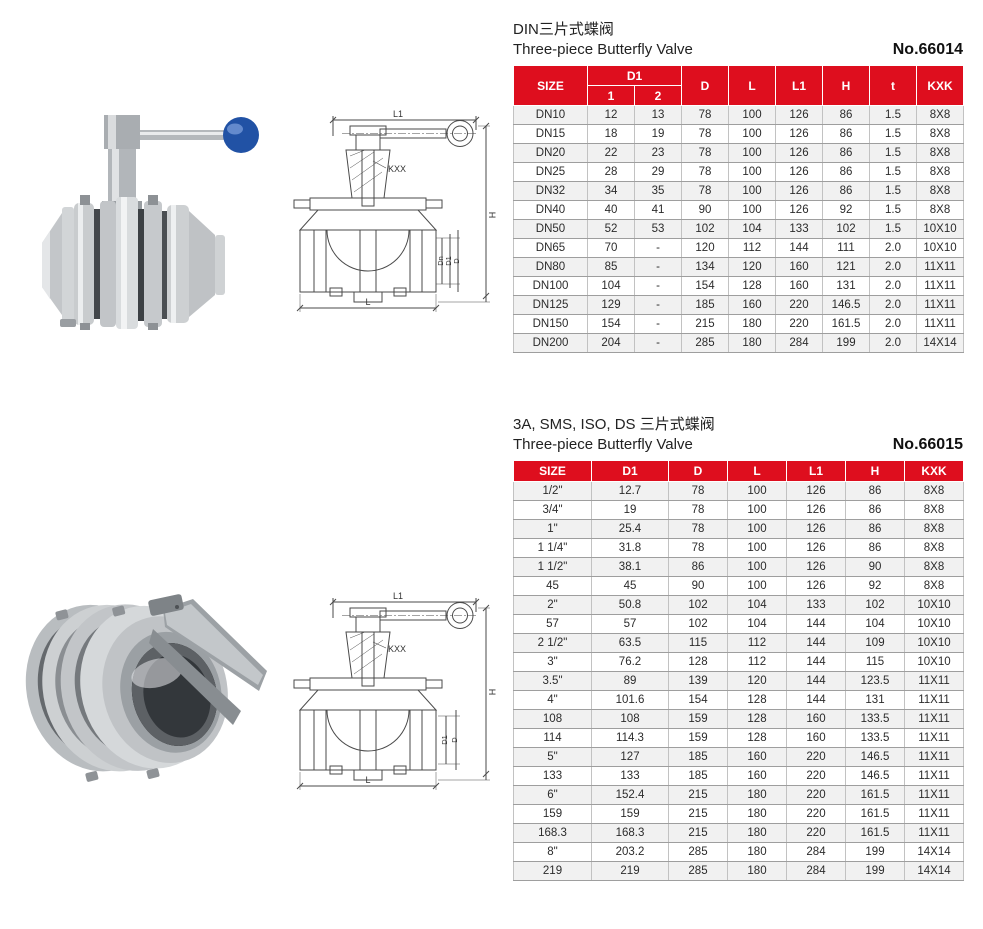  What do you see at coordinates (738, 267) in the screenshot?
I see `table-row: DN80 85-134 120 160 121 2.0 11X11` at bounding box center [738, 267].